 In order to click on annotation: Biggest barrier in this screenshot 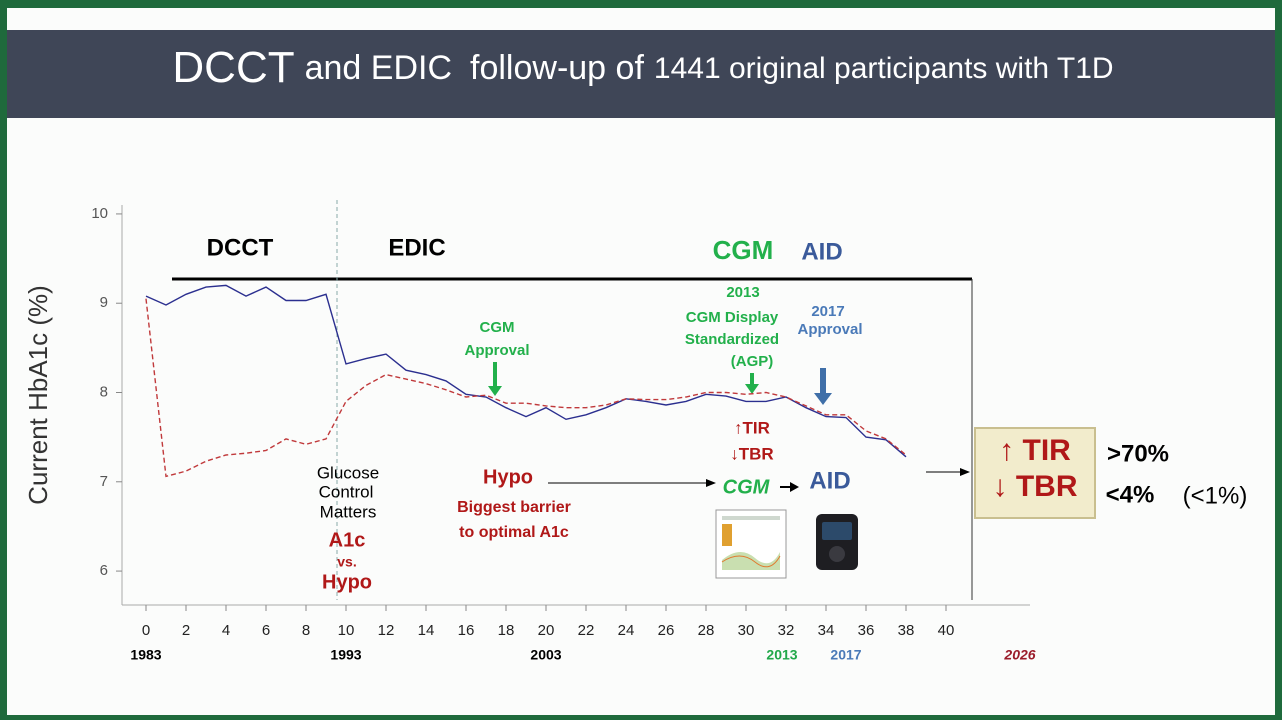, I will do `click(514, 507)`.